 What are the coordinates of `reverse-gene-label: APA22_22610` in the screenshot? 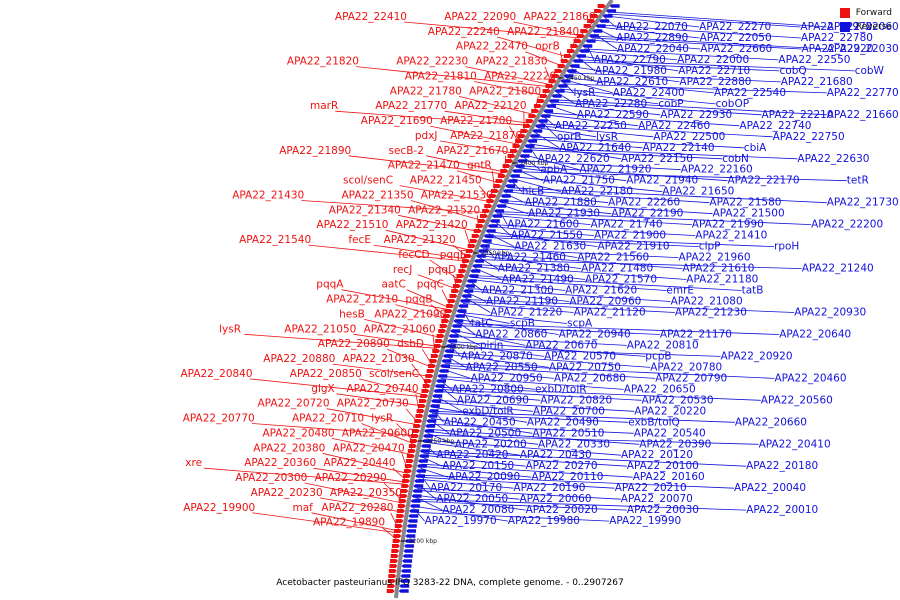 It's located at (632, 82).